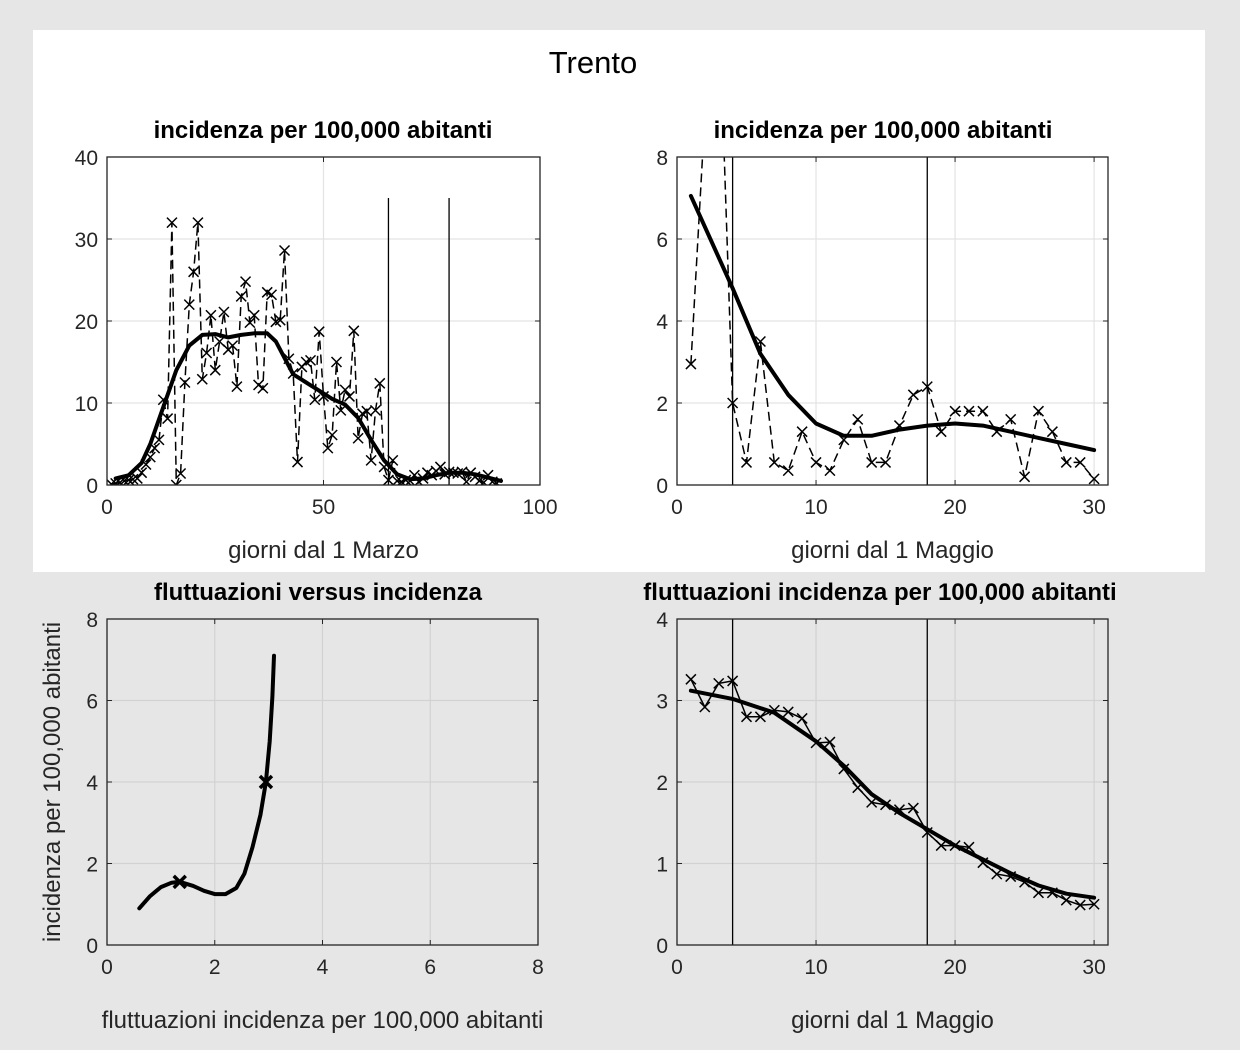  I want to click on y-tick-label: 4, so click(662, 620).